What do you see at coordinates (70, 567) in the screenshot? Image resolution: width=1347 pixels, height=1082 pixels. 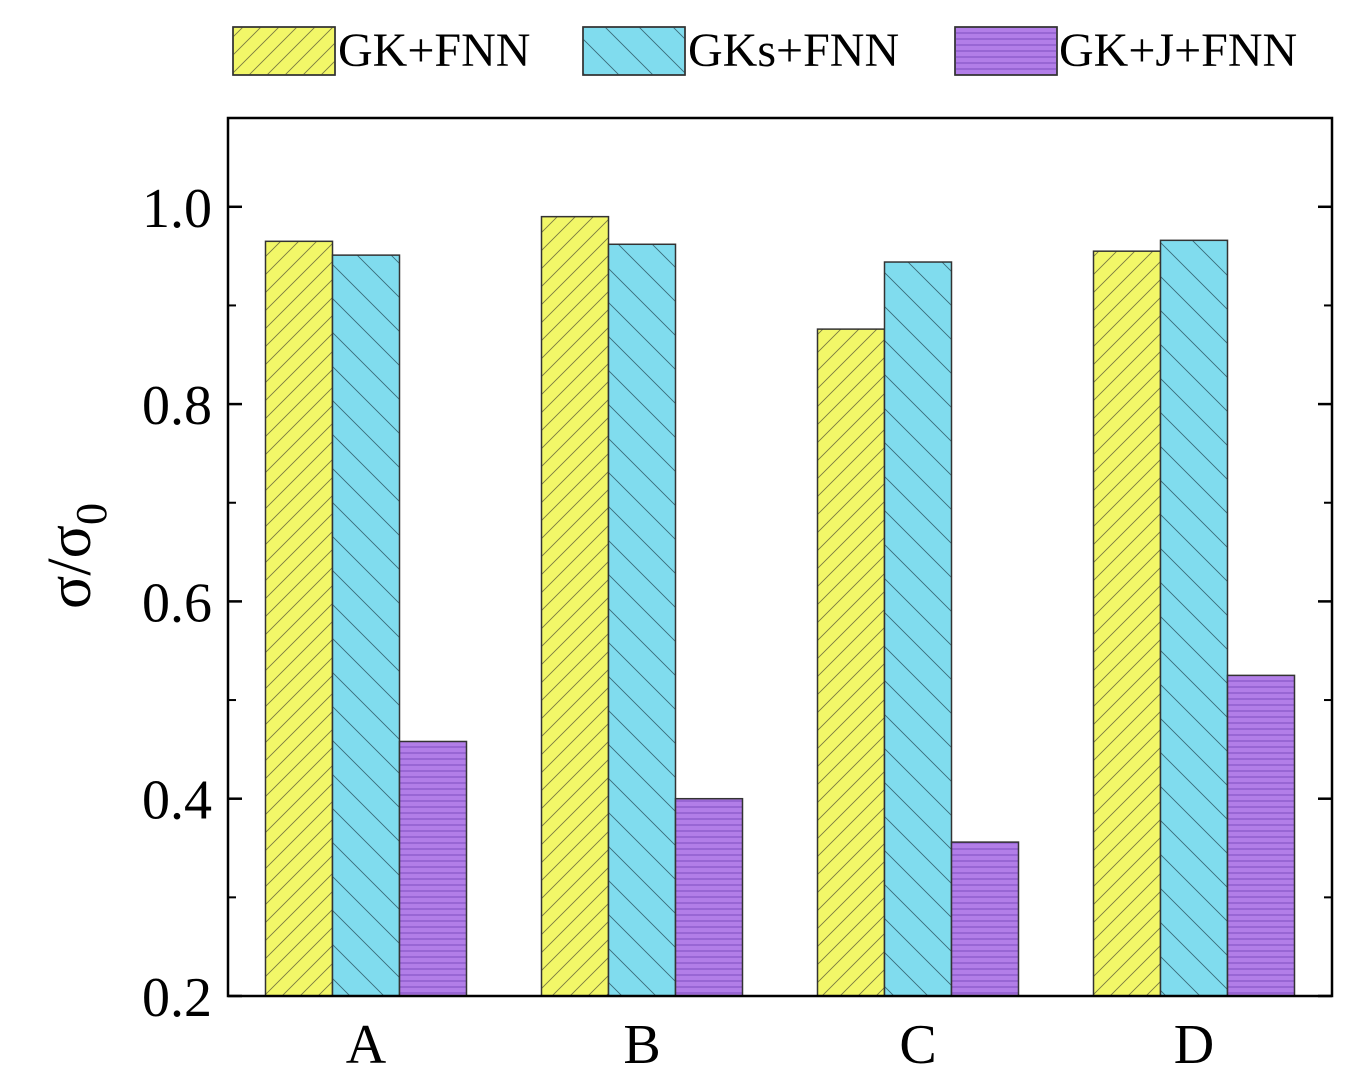 I see `y-axis-label-main: σ/σ` at bounding box center [70, 567].